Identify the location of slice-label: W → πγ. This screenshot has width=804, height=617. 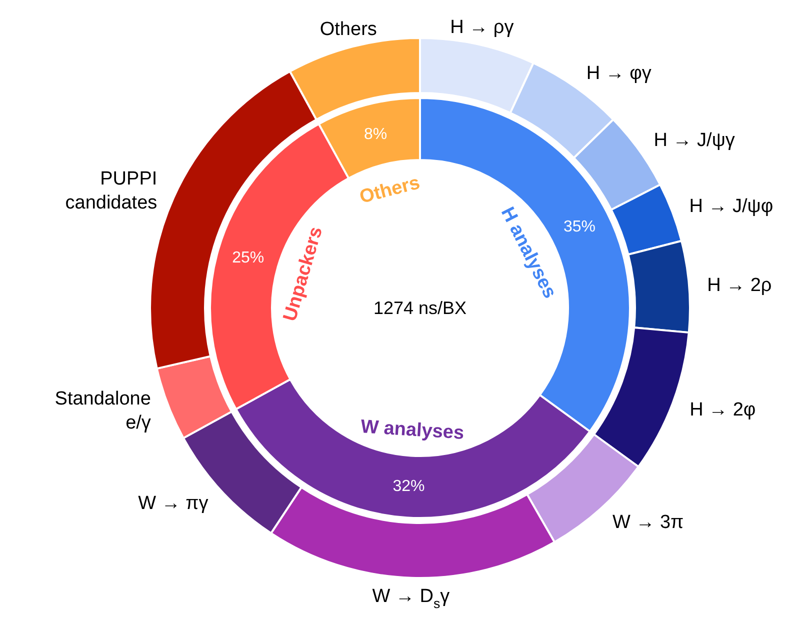
(173, 503).